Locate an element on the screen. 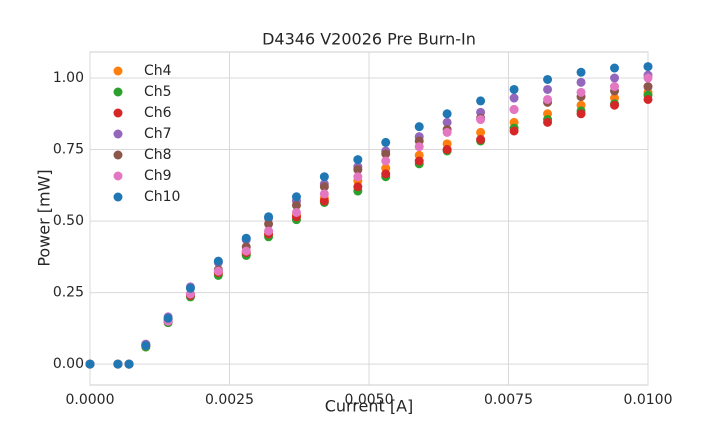  y-tick-label: 0.00 is located at coordinates (68, 364).